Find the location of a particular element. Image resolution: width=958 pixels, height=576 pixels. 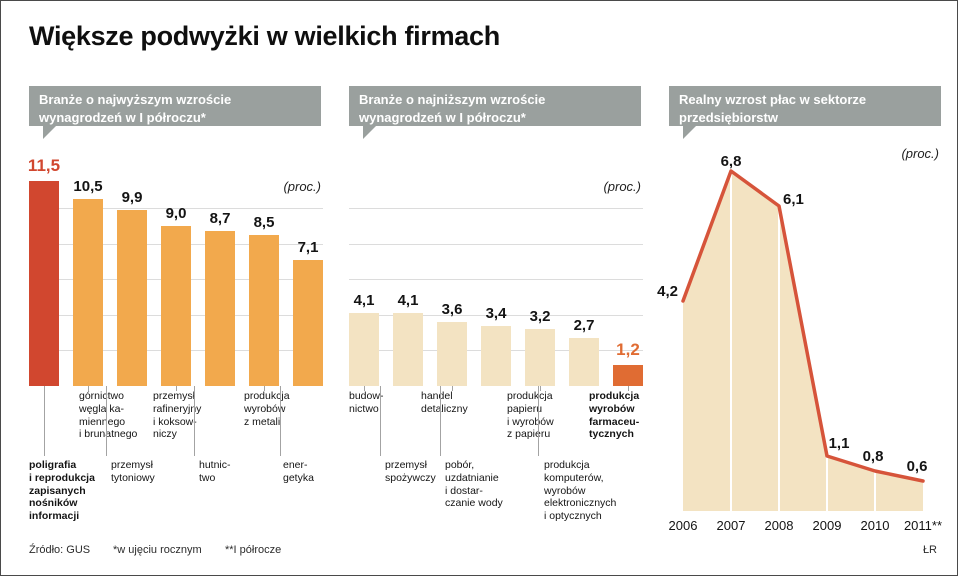

point-value-label: 4,2 is located at coordinates (667, 291).